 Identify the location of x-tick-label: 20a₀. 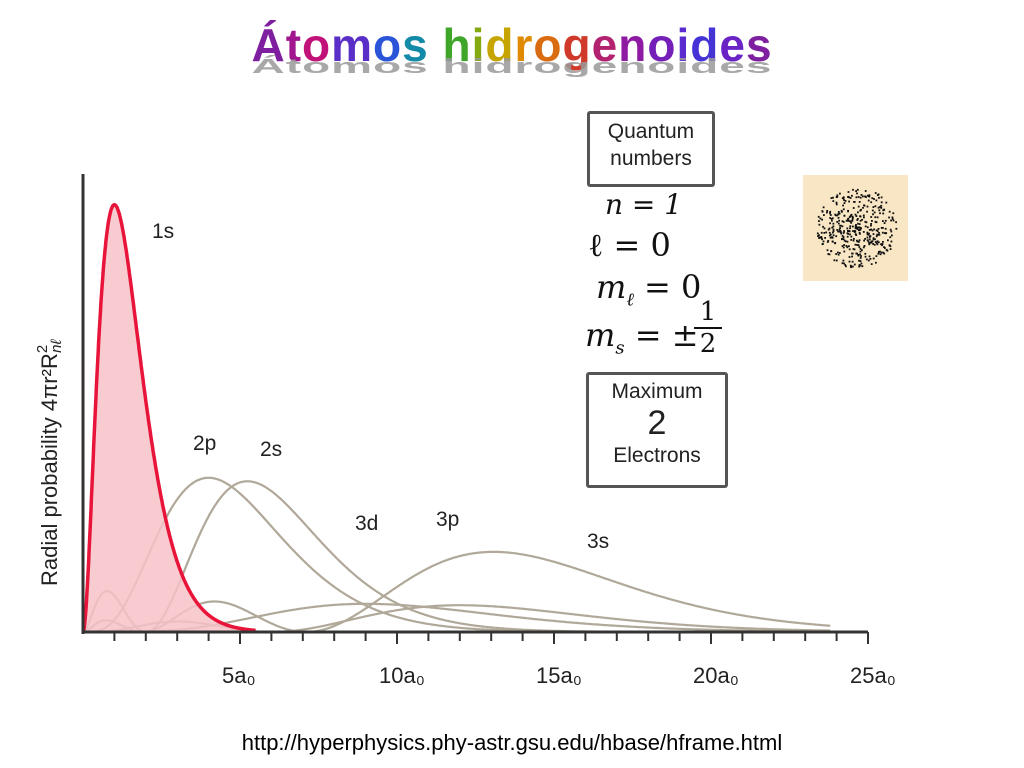
(716, 675).